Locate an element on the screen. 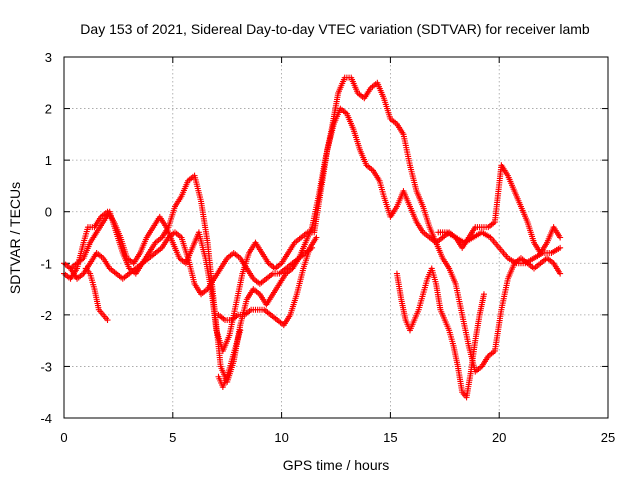 Image resolution: width=640 pixels, height=480 pixels. y-axis-label: SDTVAR / TECUs is located at coordinates (15, 238).